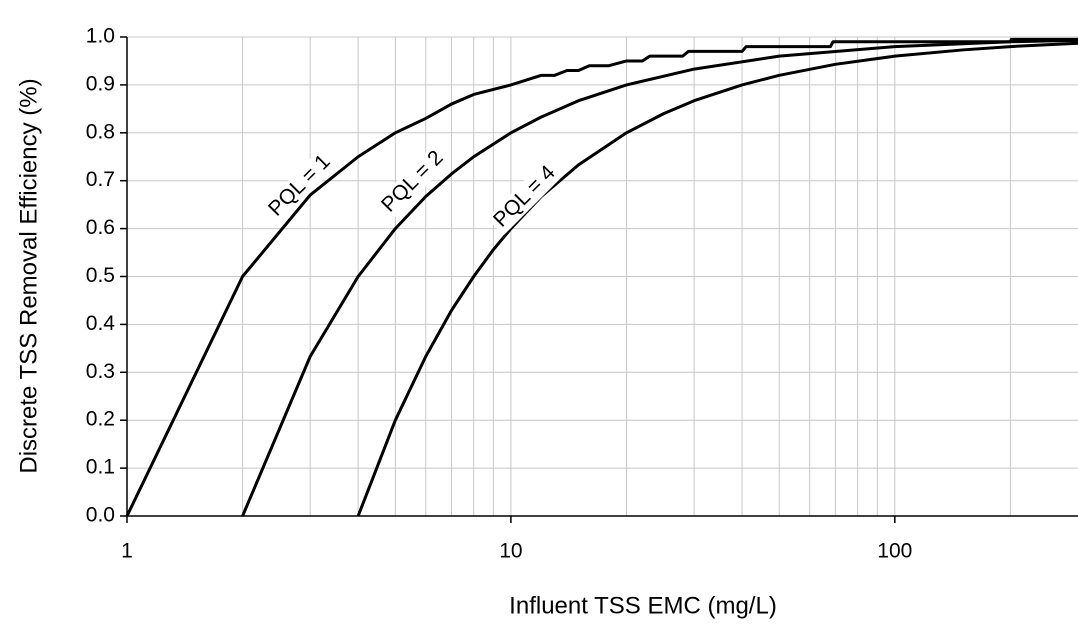 This screenshot has height=626, width=1078. What do you see at coordinates (127, 551) in the screenshot?
I see `x-tick-label: 1` at bounding box center [127, 551].